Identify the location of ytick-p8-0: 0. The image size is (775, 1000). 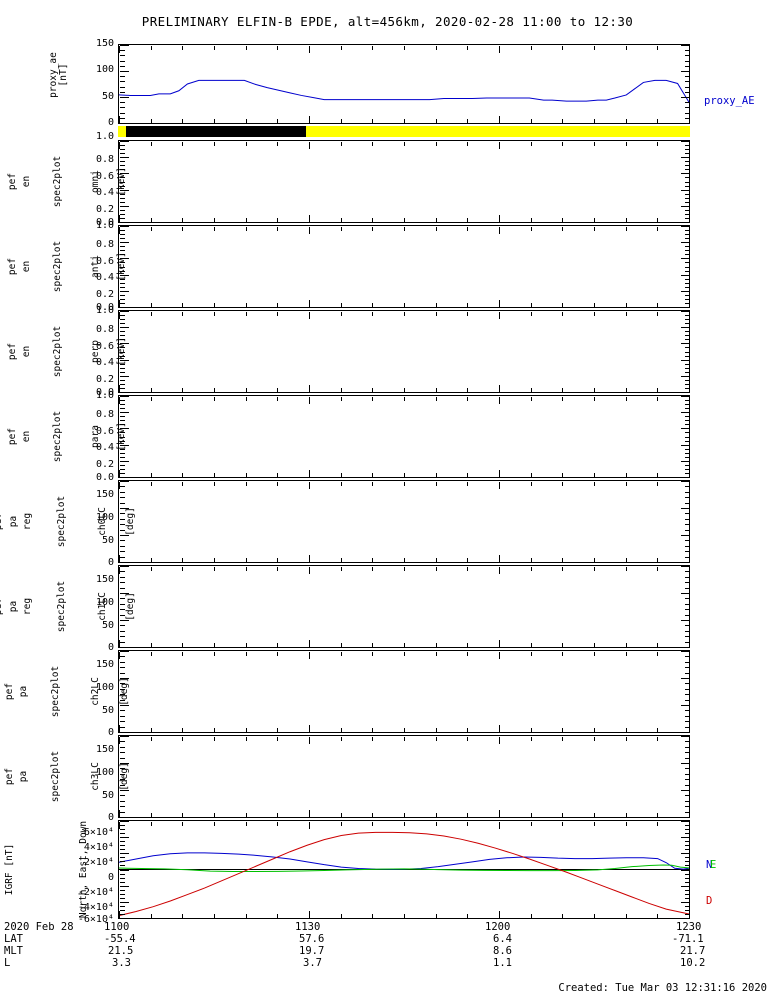
(110, 647).